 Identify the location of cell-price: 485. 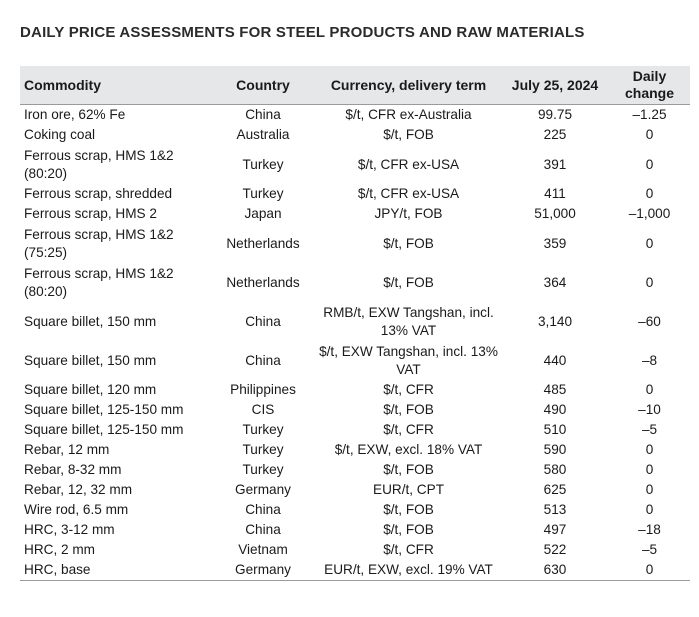
(555, 389).